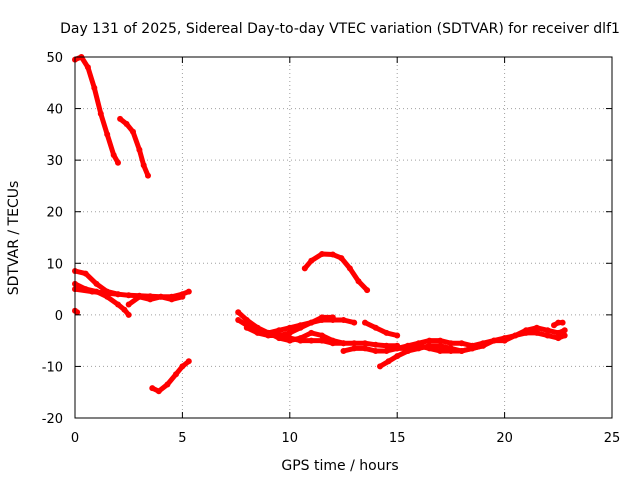  Describe the element at coordinates (52, 367) in the screenshot. I see `y-tick-label: -10` at that location.